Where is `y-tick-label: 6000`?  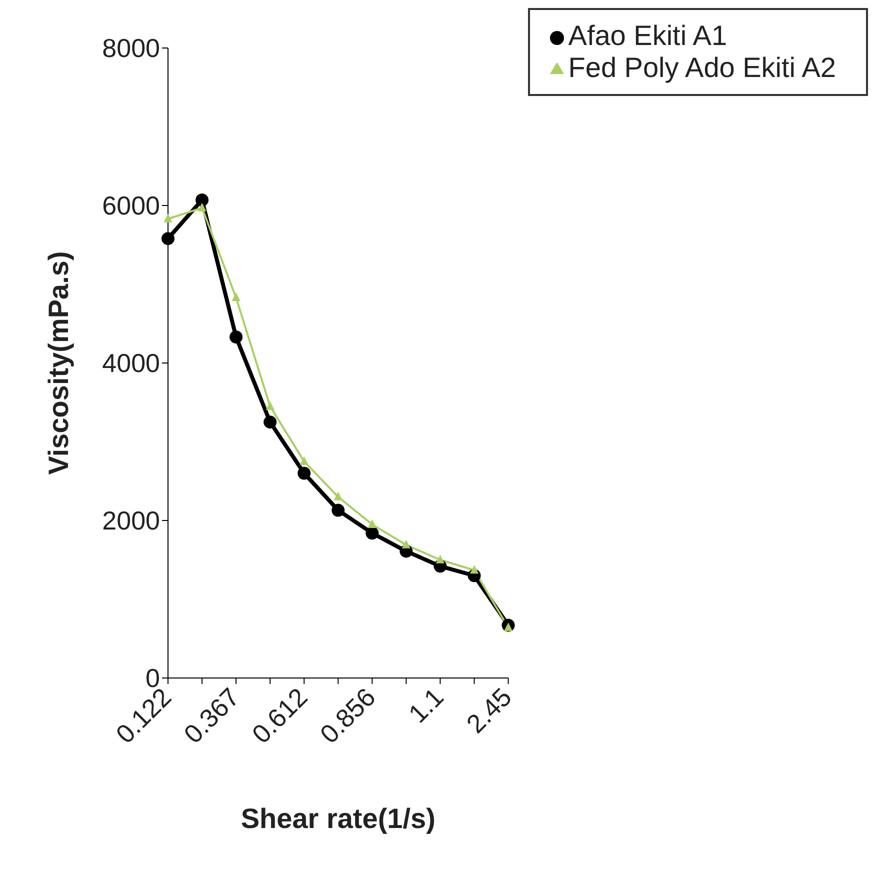
y-tick-label: 6000 is located at coordinates (131, 205).